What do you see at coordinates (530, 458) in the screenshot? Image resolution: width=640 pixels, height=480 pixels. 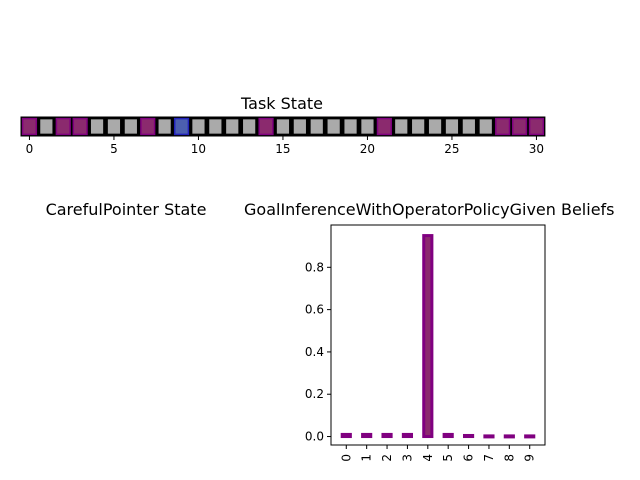 I see `bar-x-tick-label: 9` at bounding box center [530, 458].